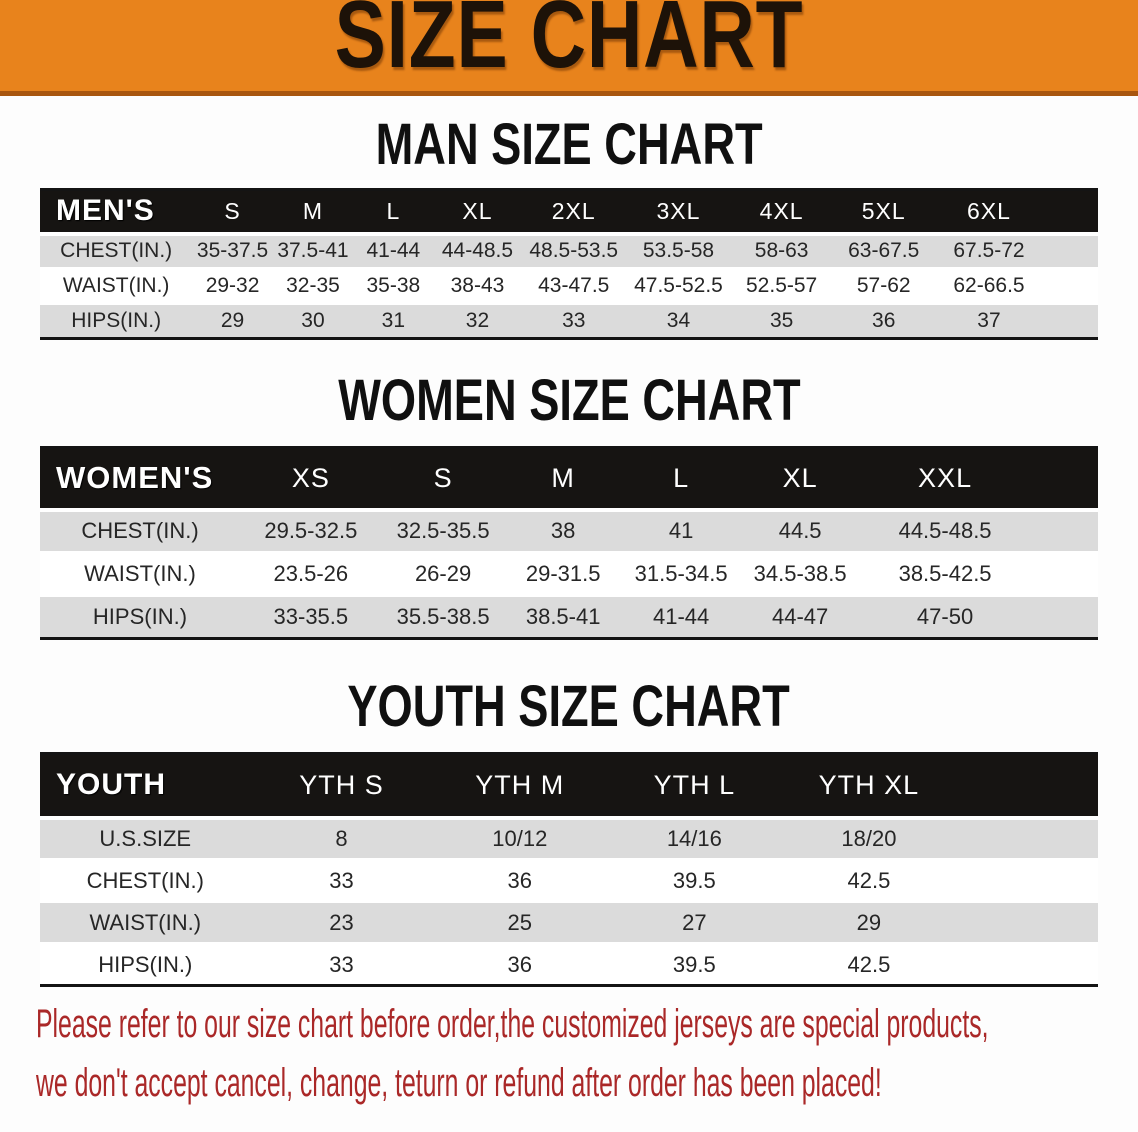 Image resolution: width=1138 pixels, height=1132 pixels. Describe the element at coordinates (569, 922) in the screenshot. I see `table-row: WAIST(IN.) 23 25 27 29` at that location.